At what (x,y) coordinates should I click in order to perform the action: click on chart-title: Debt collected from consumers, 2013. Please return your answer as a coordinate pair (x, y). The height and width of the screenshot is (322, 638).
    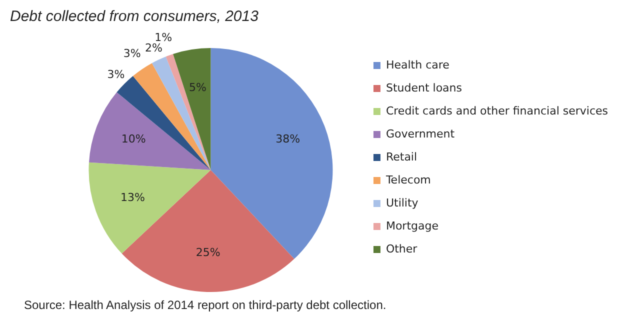
    Looking at the image, I should click on (134, 16).